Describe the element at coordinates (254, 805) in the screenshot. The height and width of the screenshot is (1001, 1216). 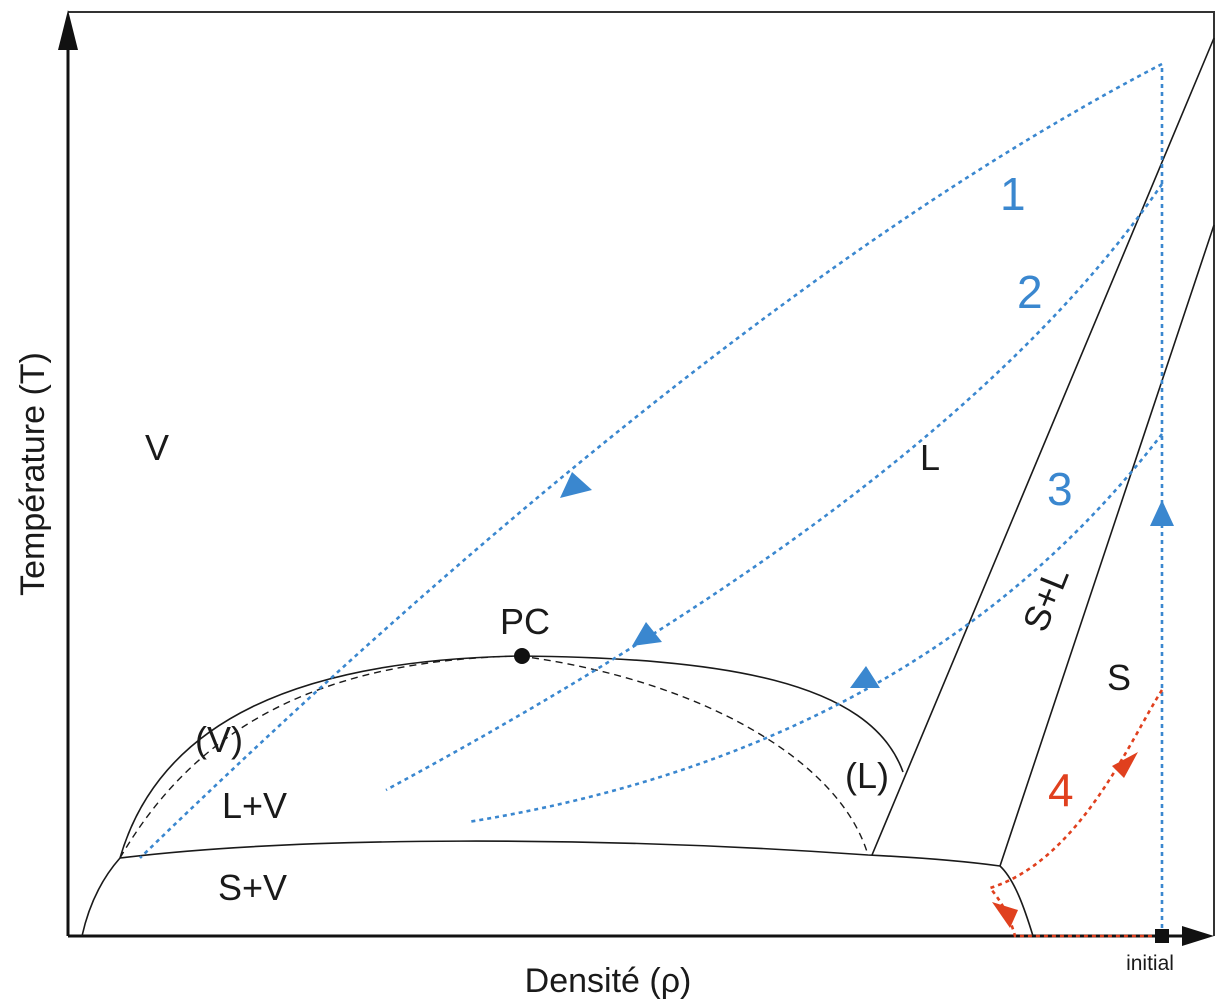
I see `region-label-liquid-vapor: L+V` at that location.